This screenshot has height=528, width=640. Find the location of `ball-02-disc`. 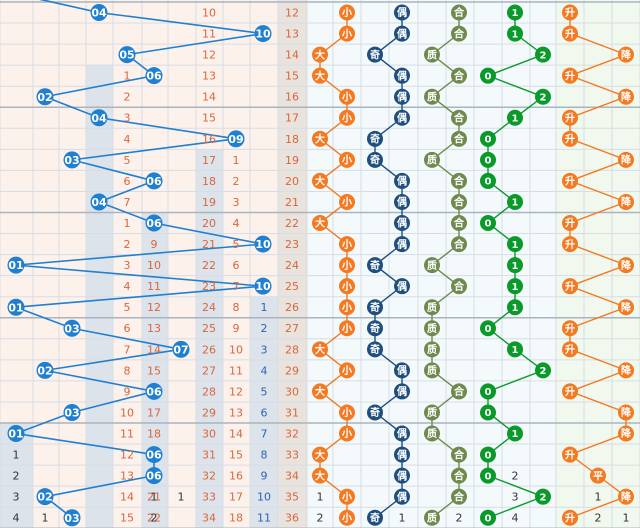

ball-02-disc is located at coordinates (45, 97).